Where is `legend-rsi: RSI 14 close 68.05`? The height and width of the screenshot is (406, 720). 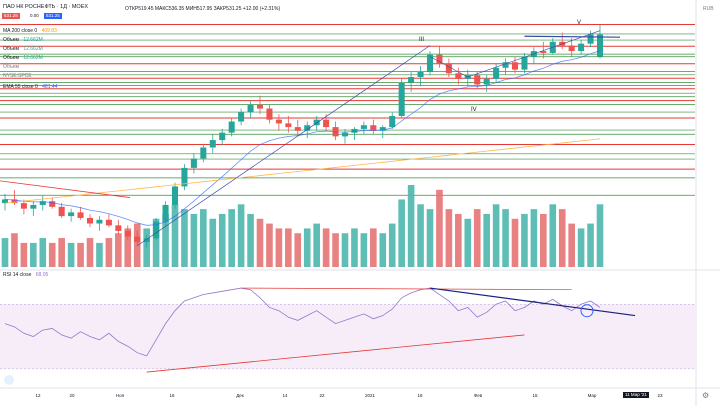 legend-rsi: RSI 14 close 68.05 is located at coordinates (25, 275).